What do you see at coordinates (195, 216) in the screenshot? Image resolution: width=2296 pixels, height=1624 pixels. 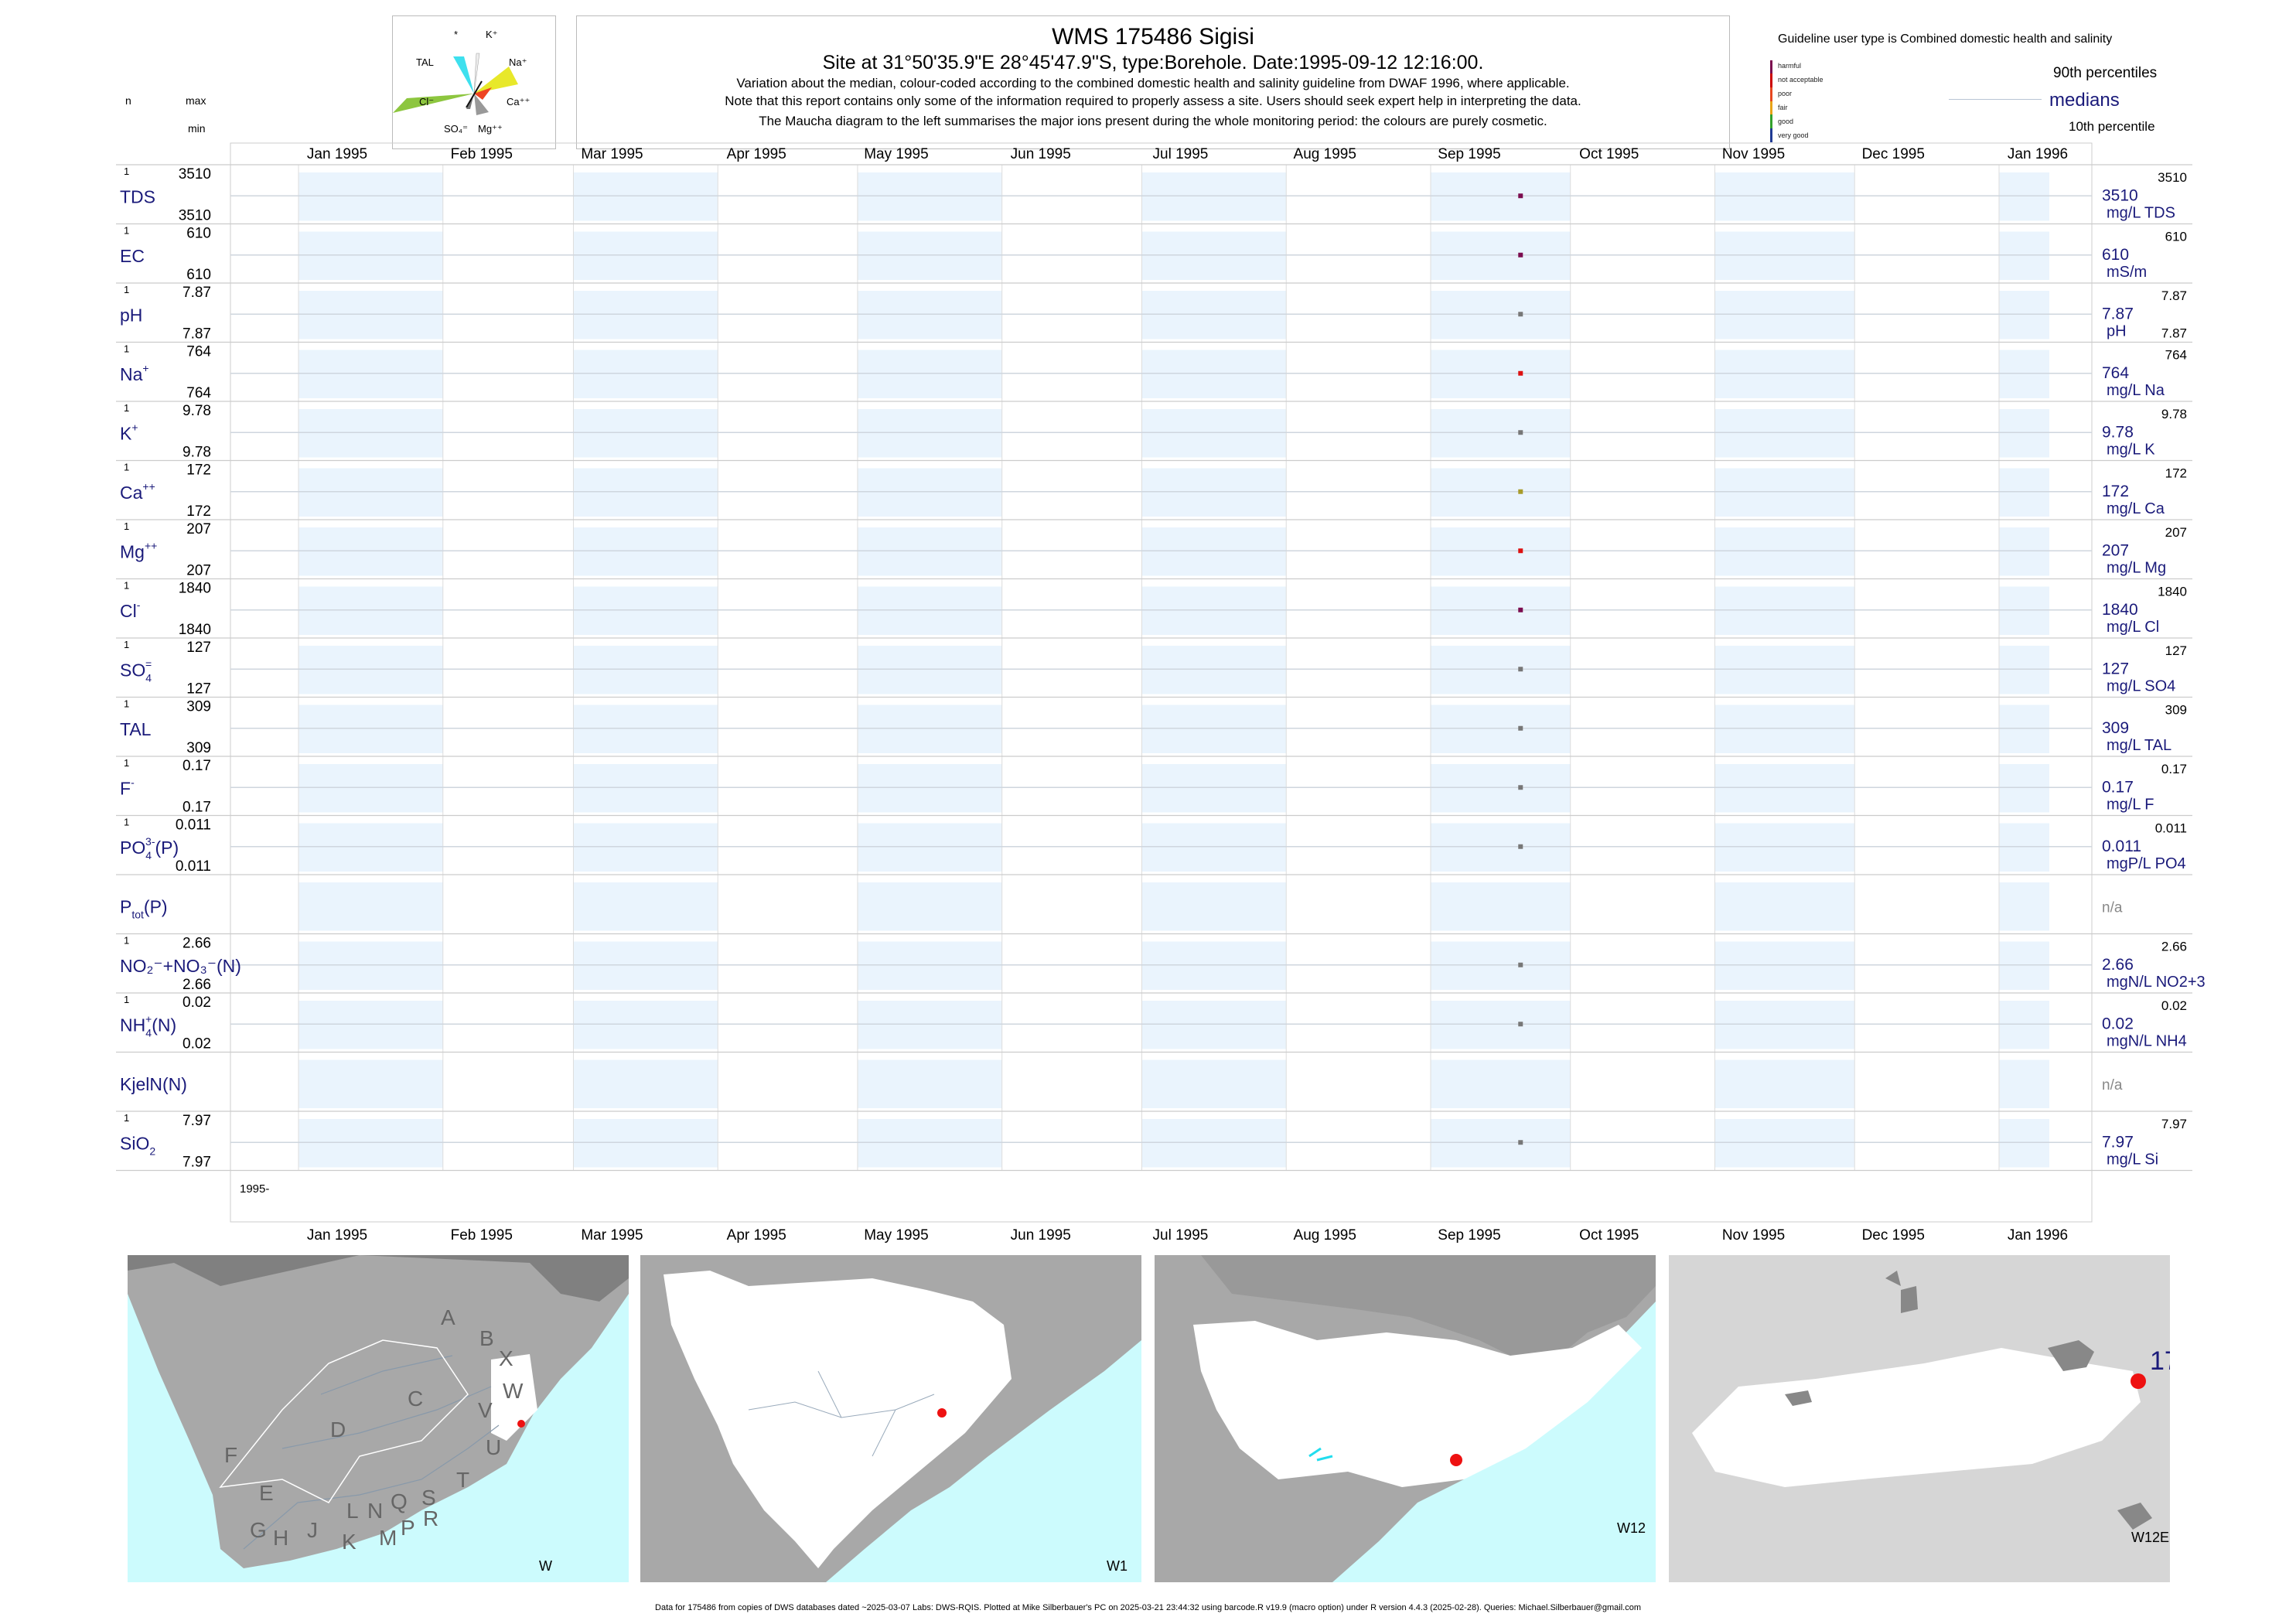 I see `row-min: 3510` at bounding box center [195, 216].